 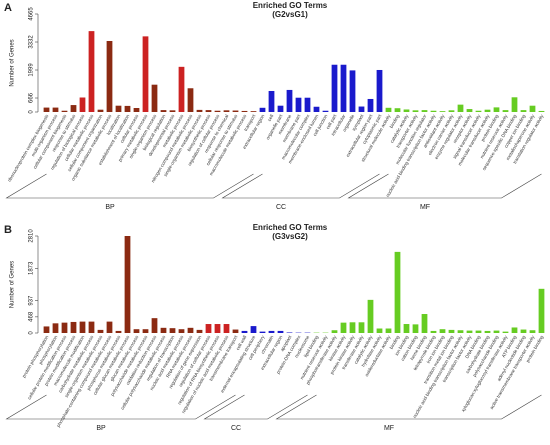 What do you see at coordinates (8, 8) in the screenshot?
I see `panel-label: A` at bounding box center [8, 8].